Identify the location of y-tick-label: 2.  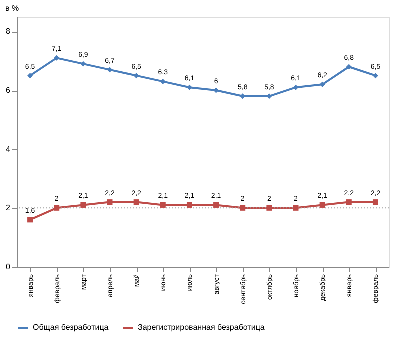
(9, 208).